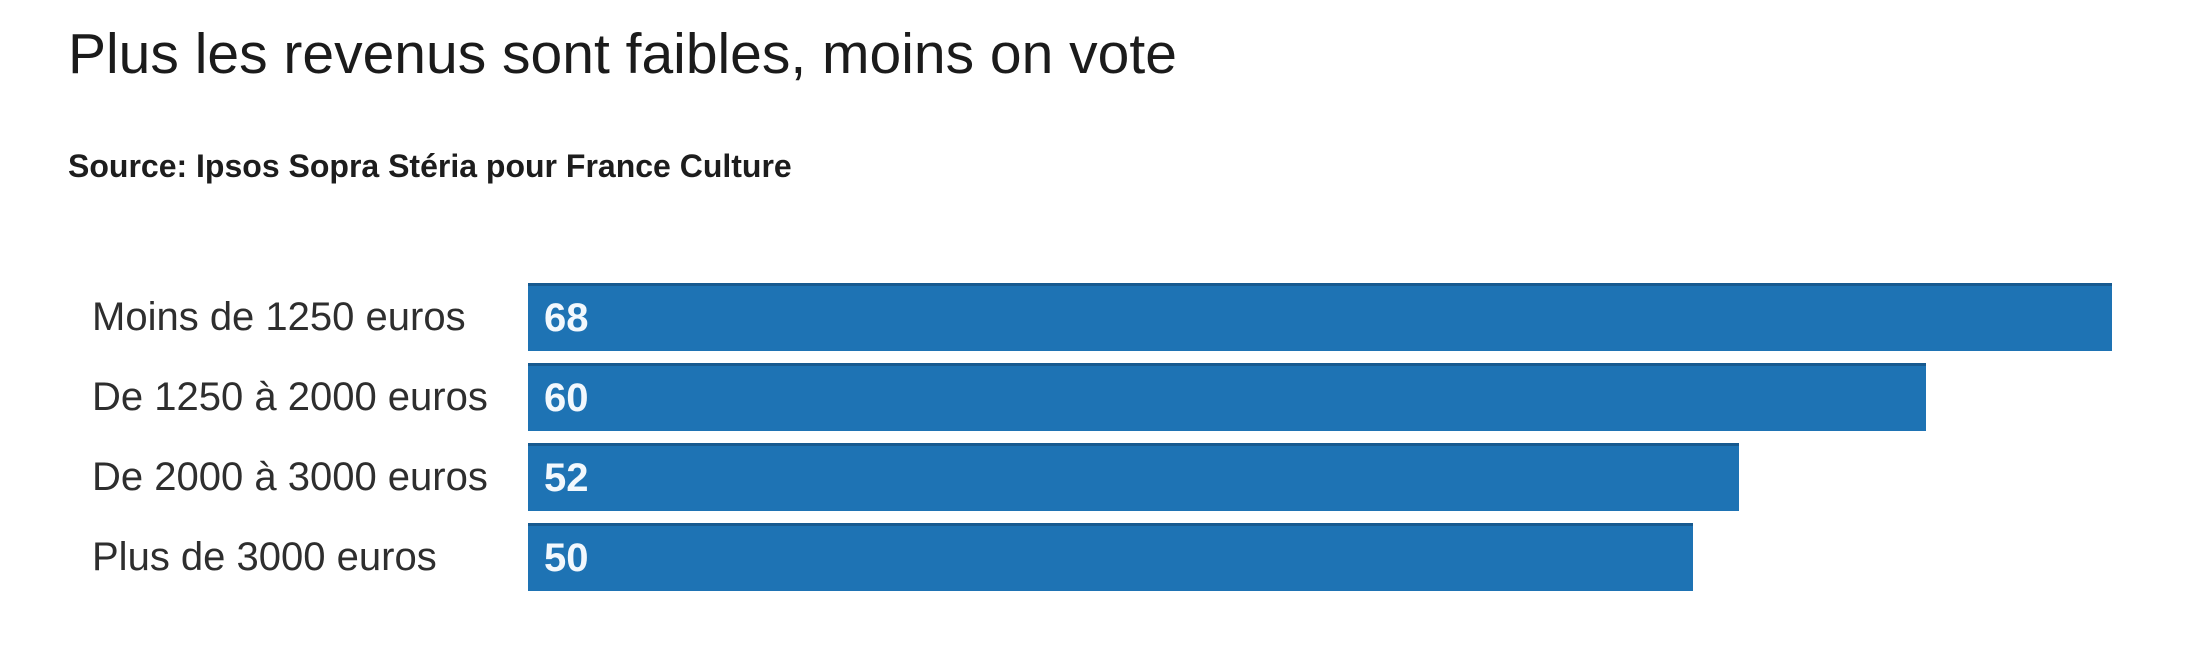 This screenshot has height=654, width=2200. Describe the element at coordinates (290, 396) in the screenshot. I see `category-label: De 1250 à 2000 euros` at that location.